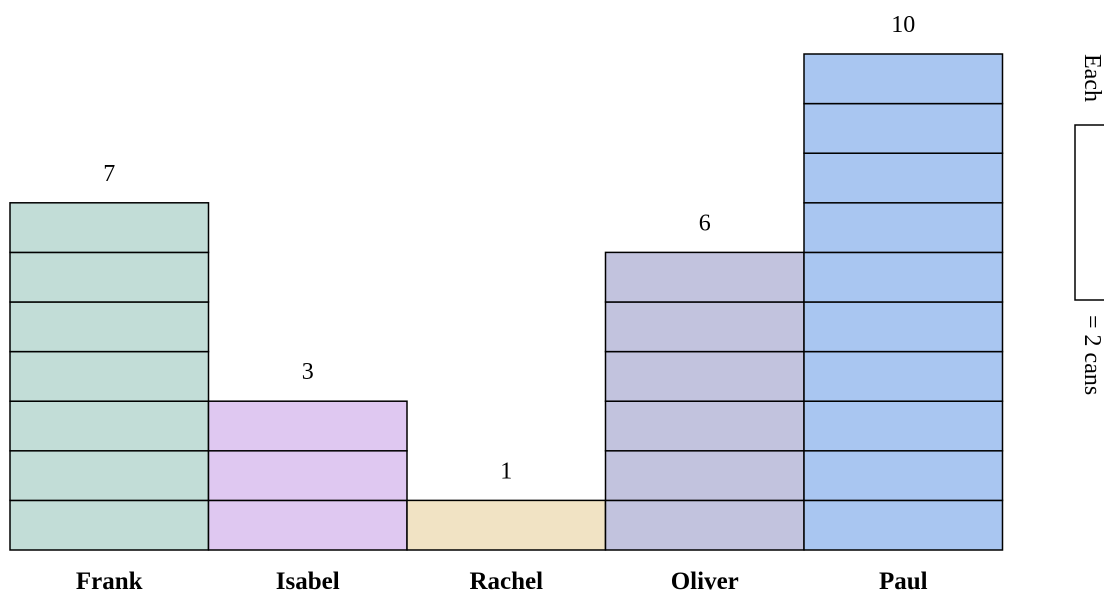 The width and height of the screenshot is (1104, 595). I want to click on category-label-frank: Frank, so click(109, 581).